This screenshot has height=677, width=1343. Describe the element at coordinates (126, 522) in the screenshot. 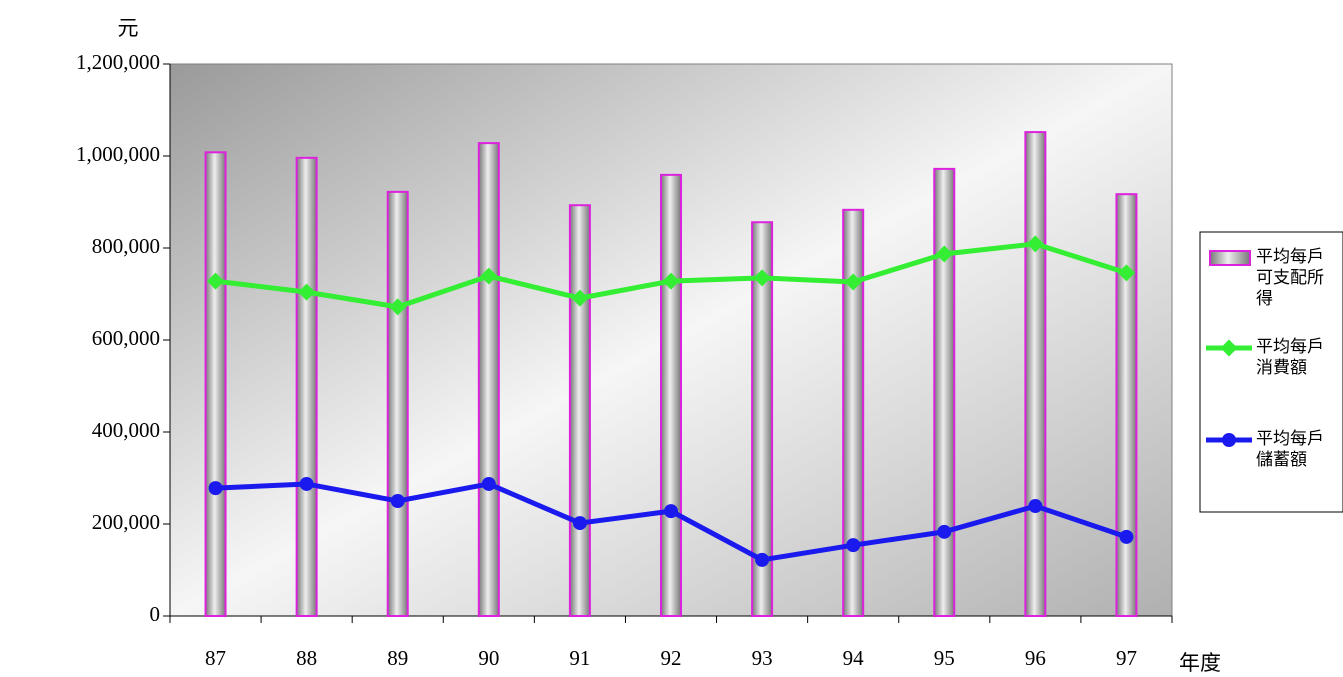

I see `y-tick-label: 200,000` at that location.